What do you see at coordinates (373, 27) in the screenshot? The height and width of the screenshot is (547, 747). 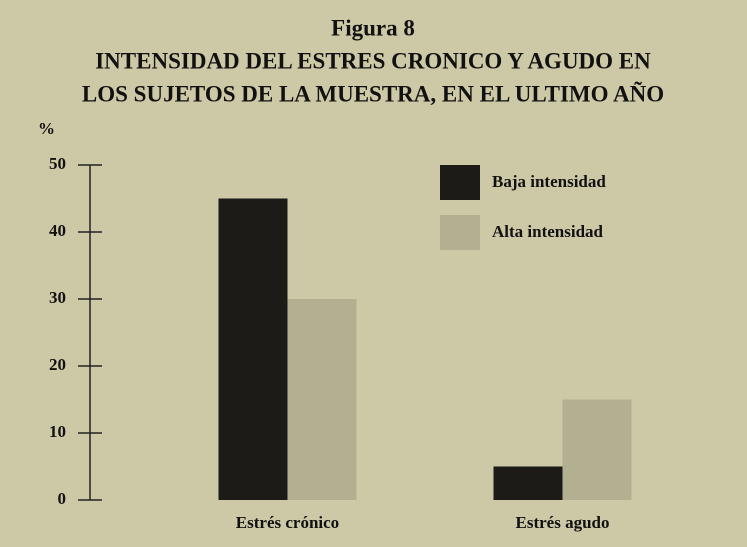 I see `figure-label: Figura 8` at bounding box center [373, 27].